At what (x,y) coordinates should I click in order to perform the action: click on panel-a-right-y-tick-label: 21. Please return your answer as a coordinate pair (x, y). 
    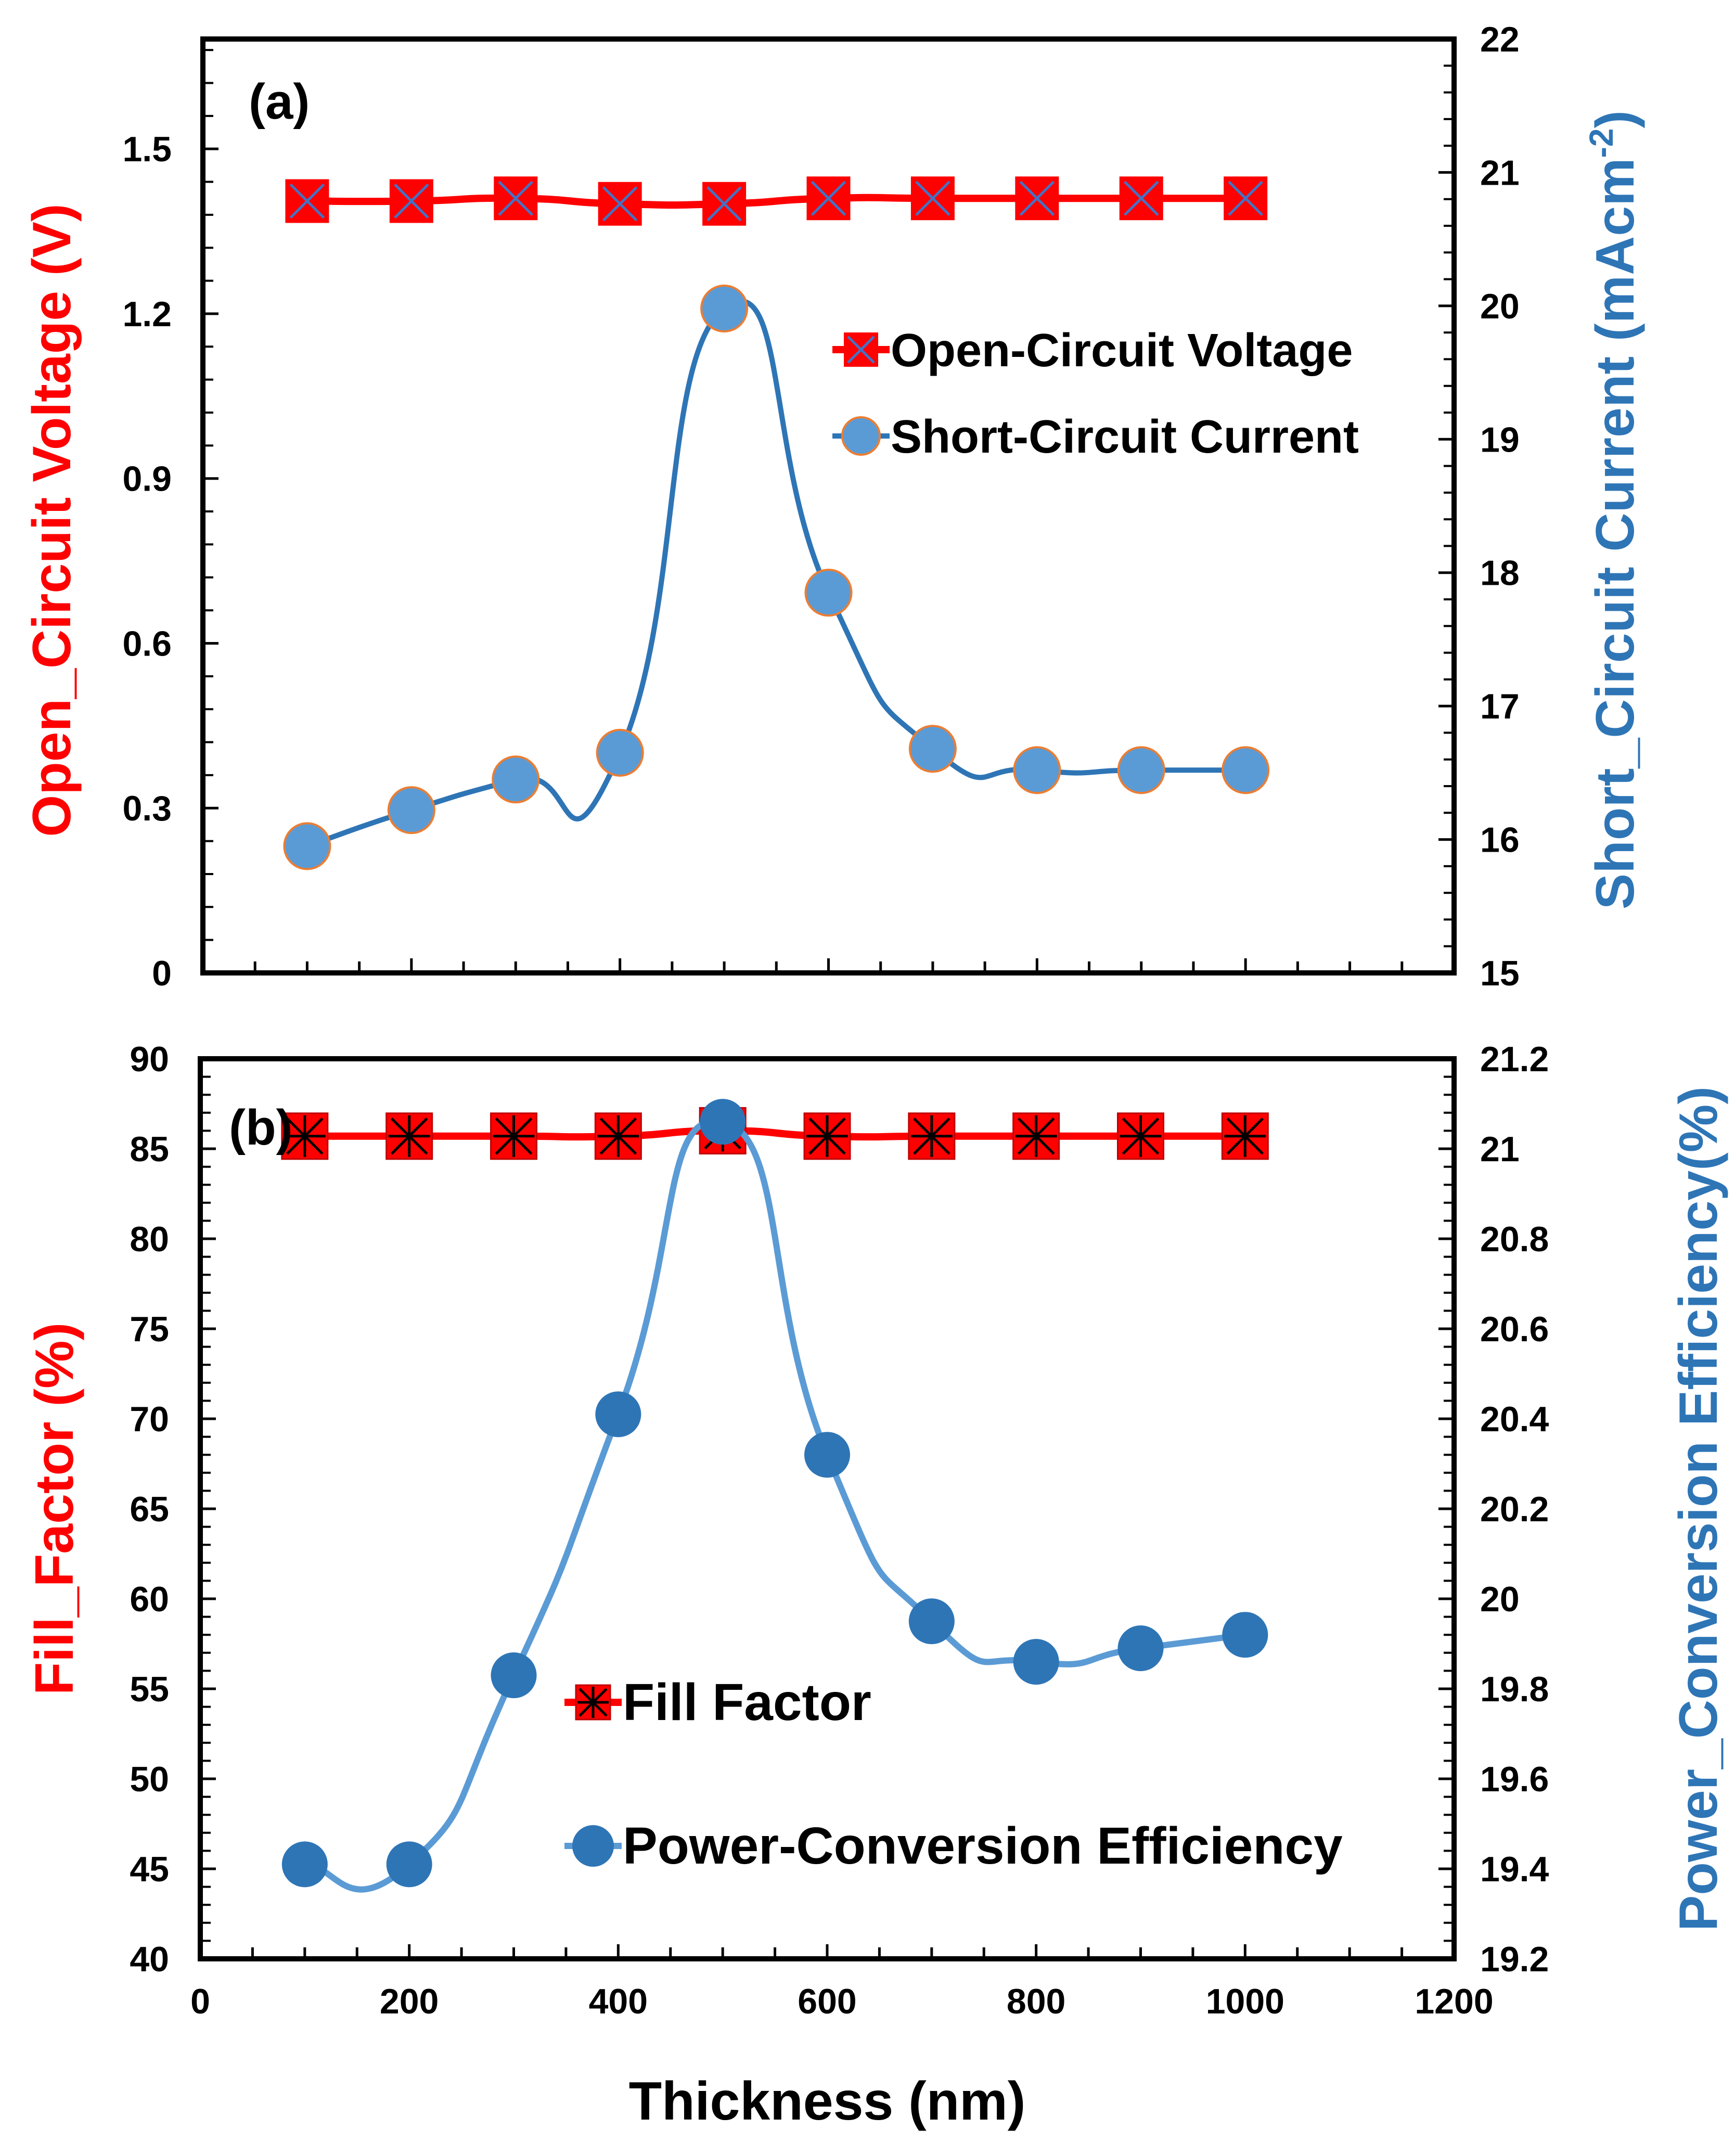
    Looking at the image, I should click on (1500, 172).